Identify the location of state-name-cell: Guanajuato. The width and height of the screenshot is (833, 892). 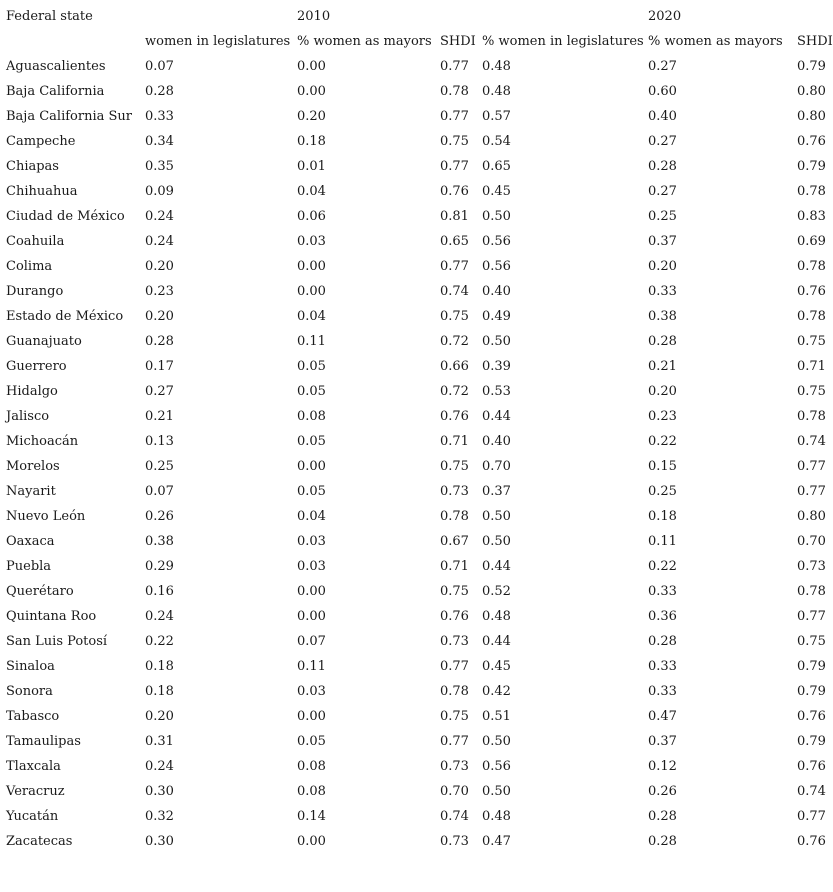
(44, 341).